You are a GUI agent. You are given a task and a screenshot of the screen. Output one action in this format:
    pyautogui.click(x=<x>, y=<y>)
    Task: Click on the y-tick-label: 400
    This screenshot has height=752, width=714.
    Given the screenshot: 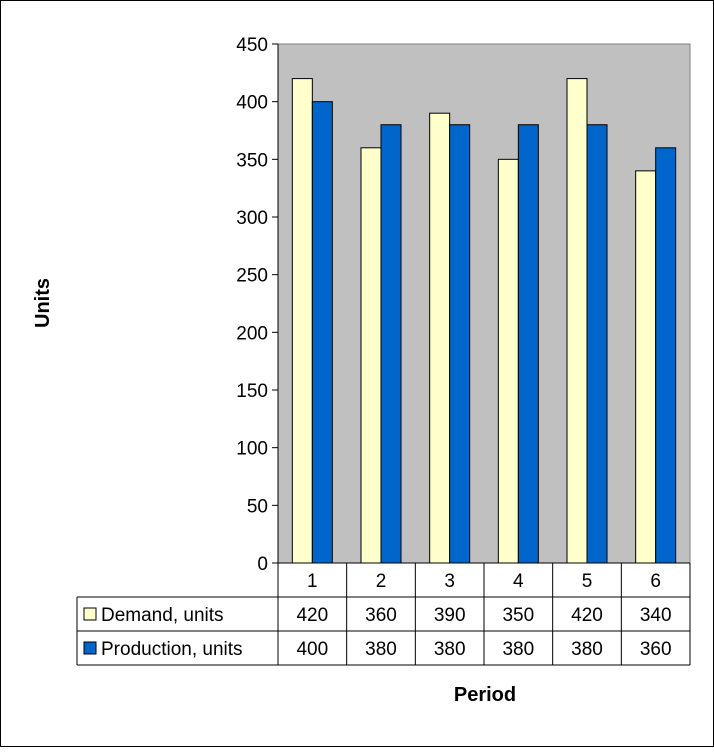 What is the action you would take?
    pyautogui.click(x=252, y=103)
    